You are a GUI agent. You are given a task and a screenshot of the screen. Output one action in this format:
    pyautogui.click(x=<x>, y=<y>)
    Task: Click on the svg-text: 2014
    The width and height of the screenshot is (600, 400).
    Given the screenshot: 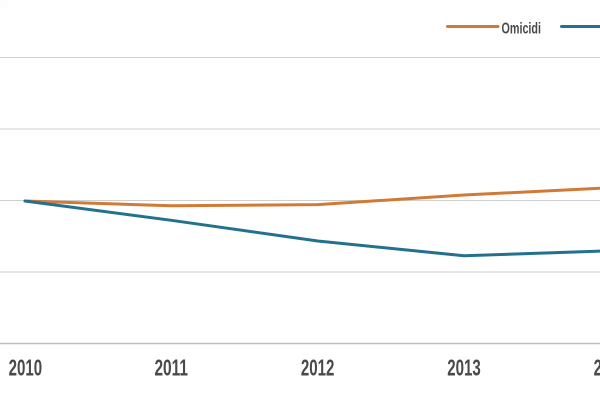 What is the action you would take?
    pyautogui.click(x=597, y=368)
    